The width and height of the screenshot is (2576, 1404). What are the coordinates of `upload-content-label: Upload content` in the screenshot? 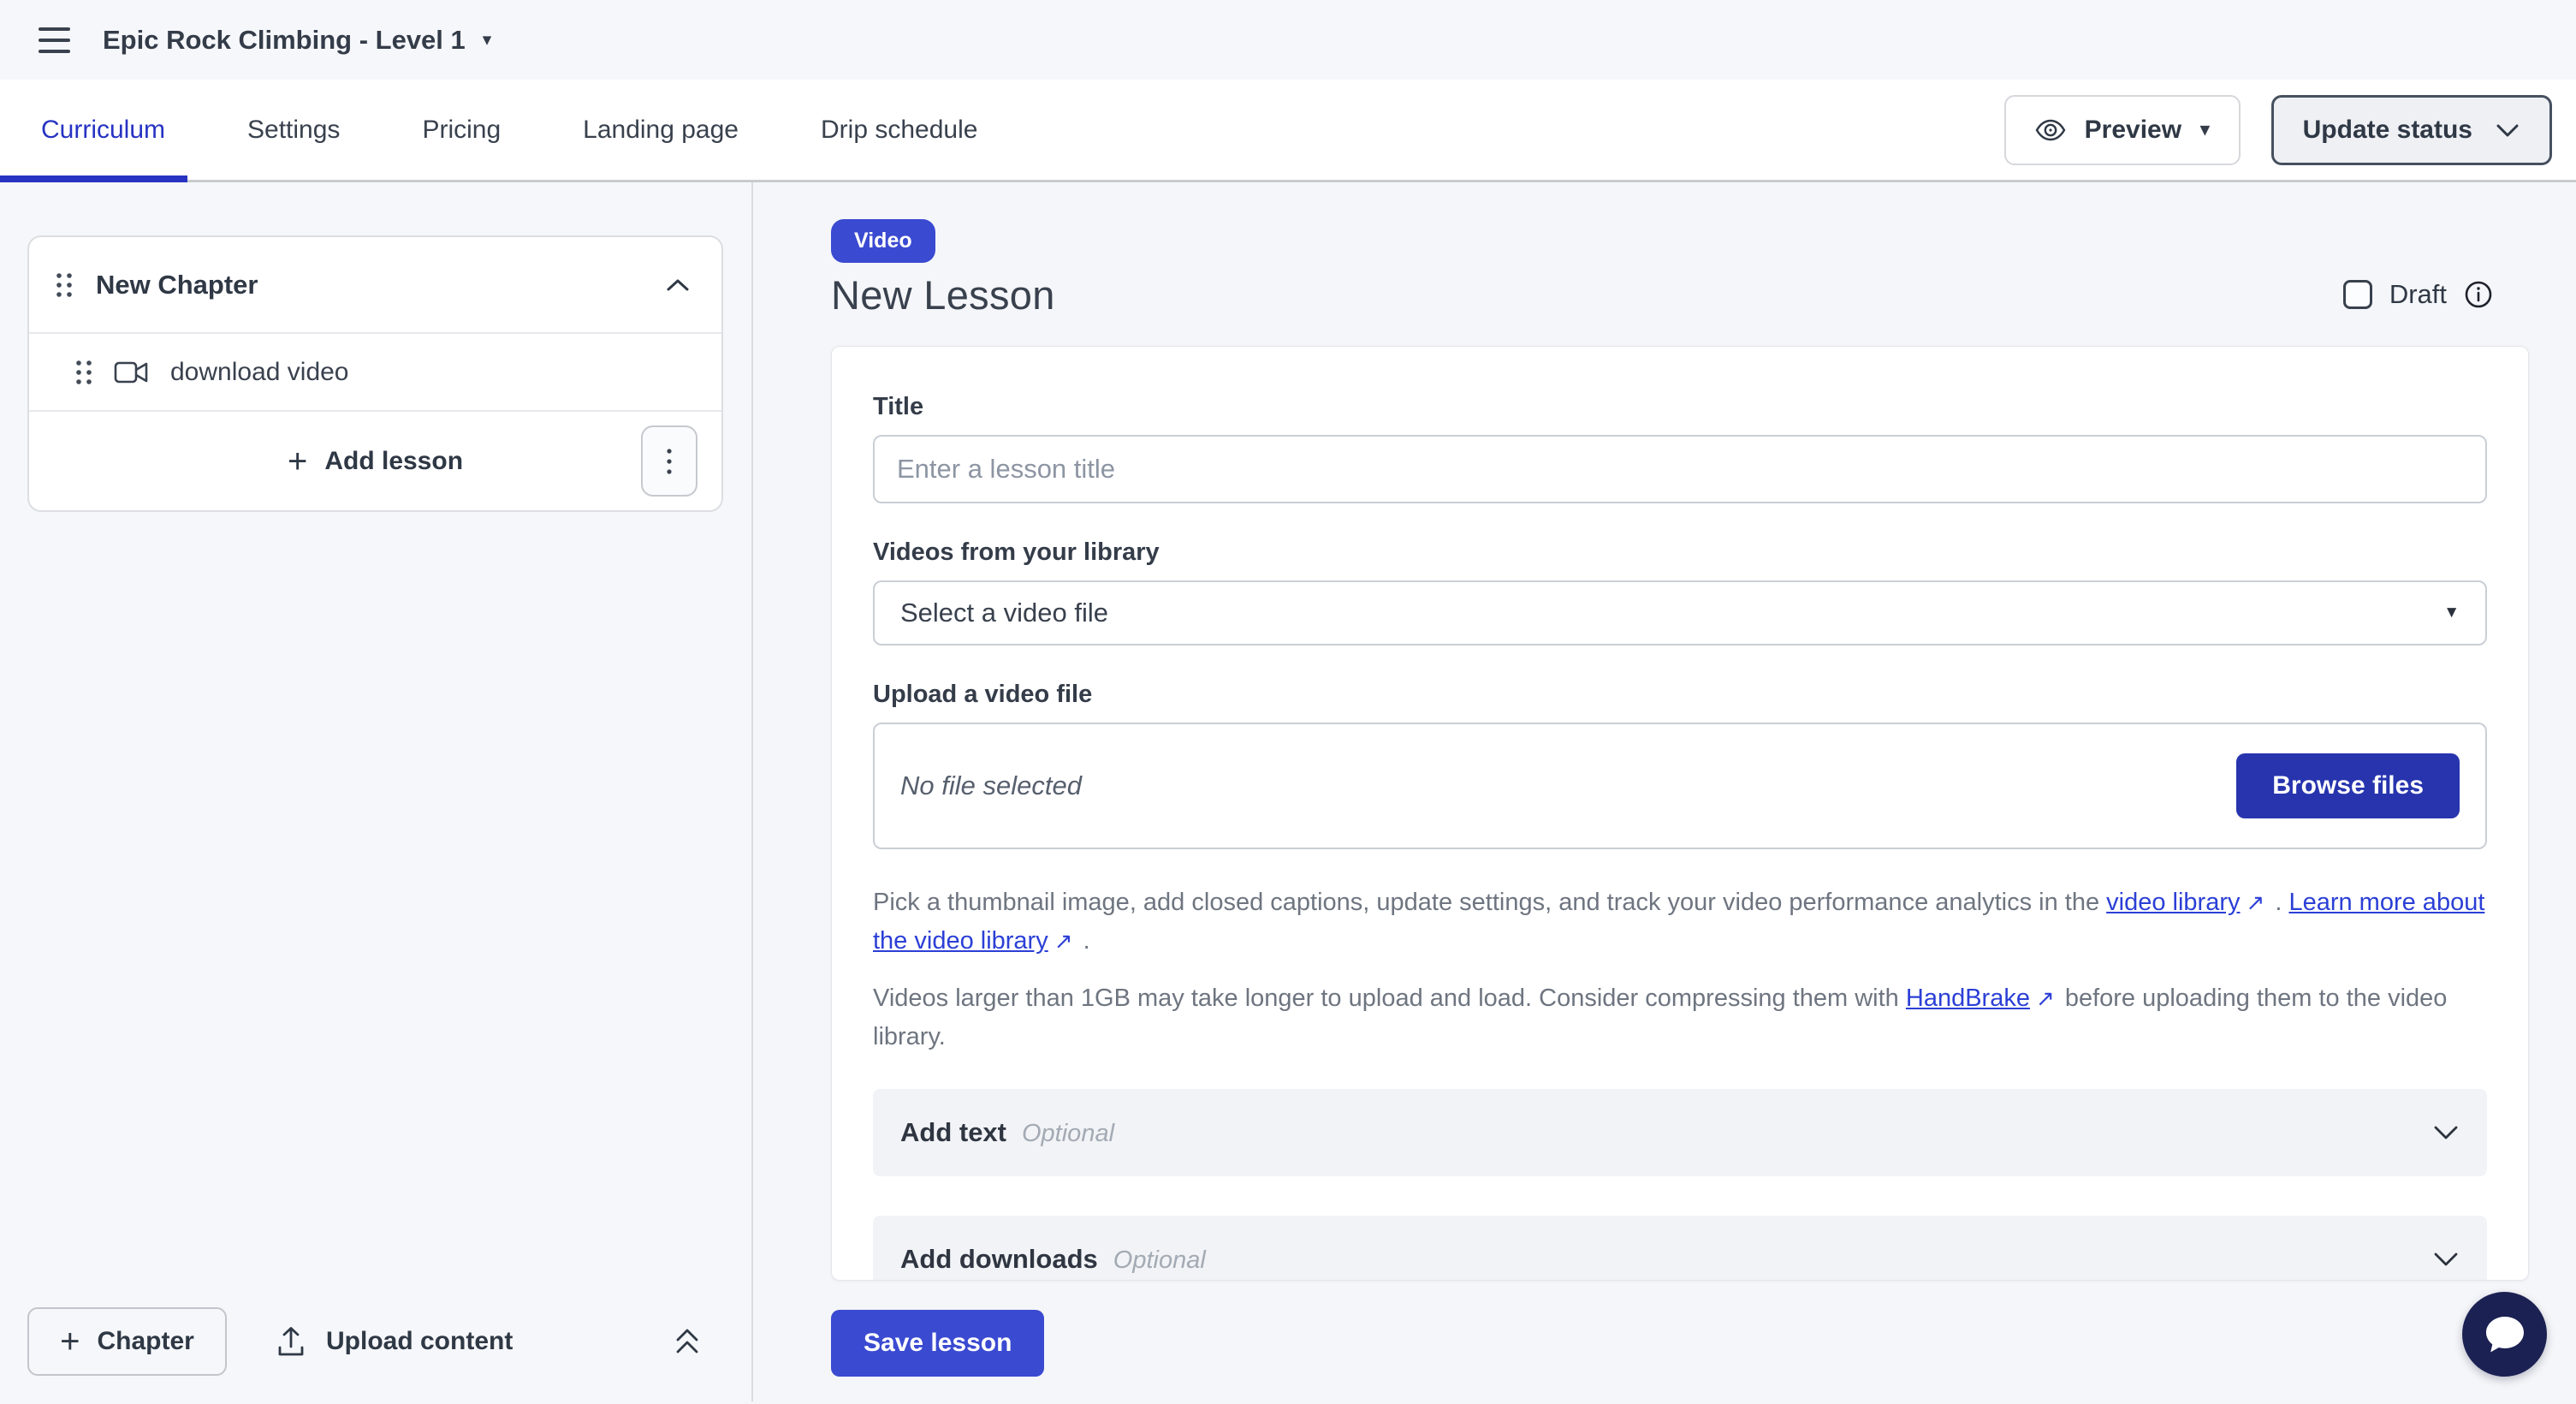 It's located at (419, 1341).